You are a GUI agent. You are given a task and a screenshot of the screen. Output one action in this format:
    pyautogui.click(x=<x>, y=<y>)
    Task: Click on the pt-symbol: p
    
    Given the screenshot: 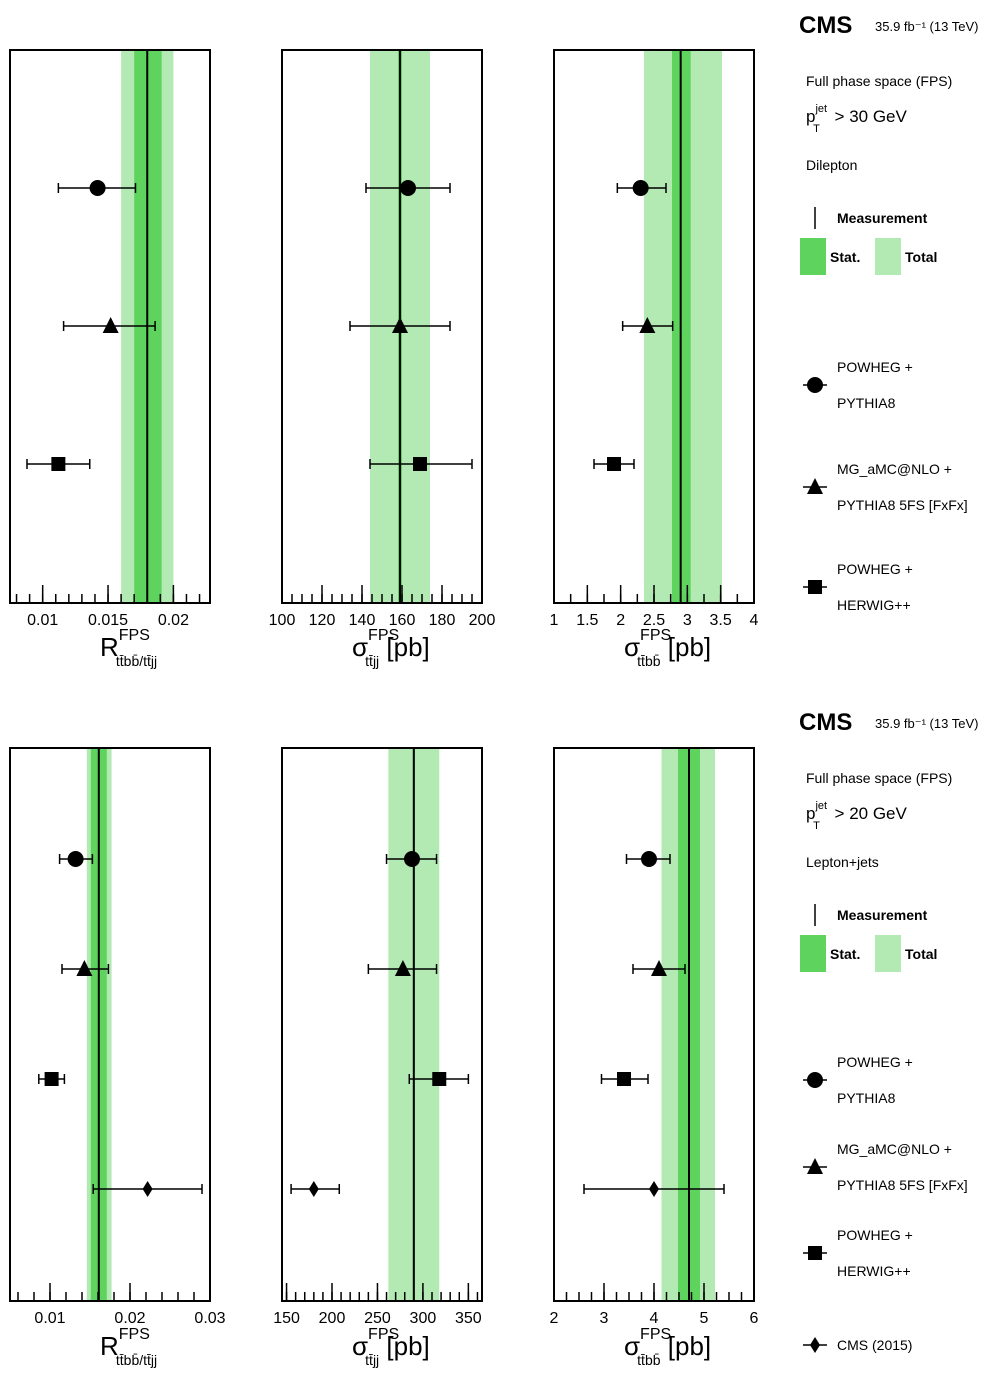 What is the action you would take?
    pyautogui.click(x=810, y=116)
    